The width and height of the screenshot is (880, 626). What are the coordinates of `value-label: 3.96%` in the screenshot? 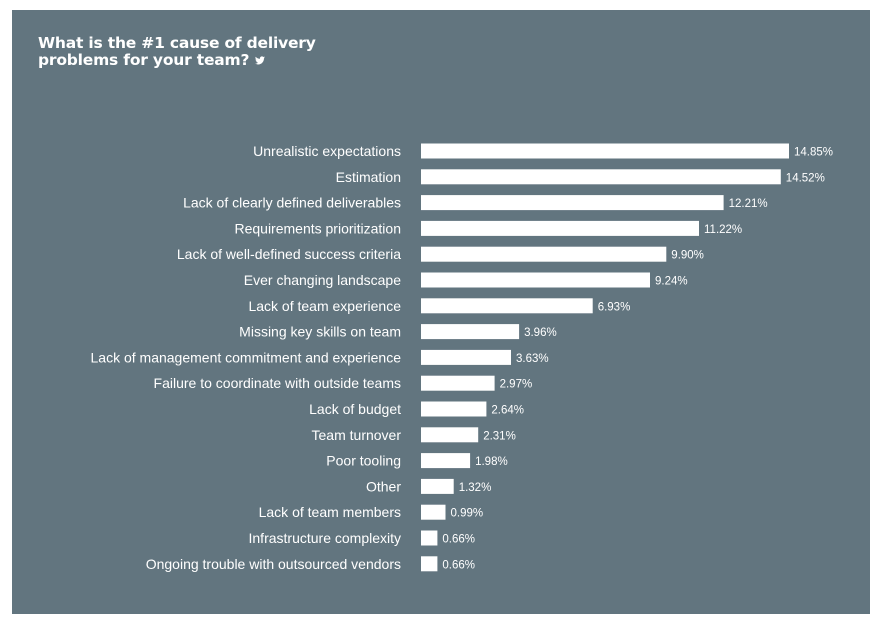 It's located at (540, 333).